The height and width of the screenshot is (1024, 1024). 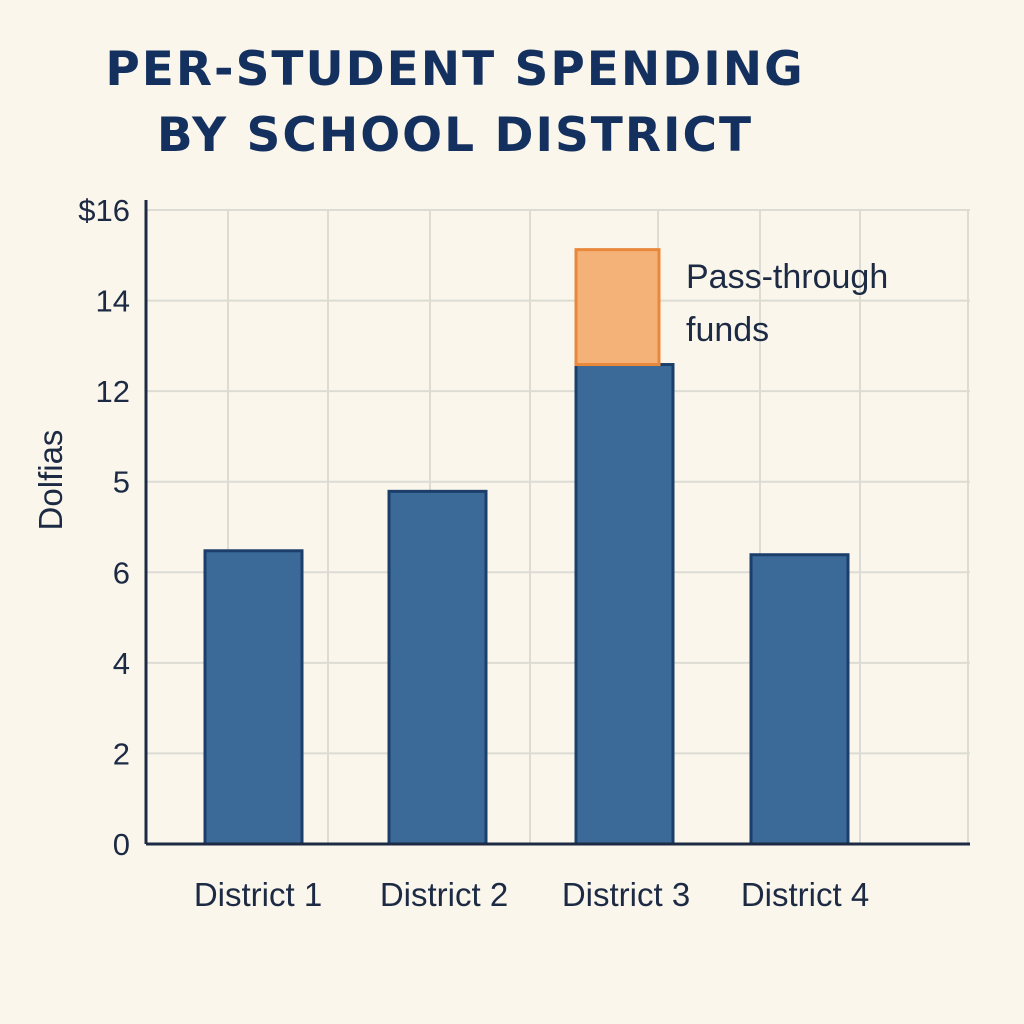 What do you see at coordinates (121, 572) in the screenshot?
I see `y-tick-label: 6` at bounding box center [121, 572].